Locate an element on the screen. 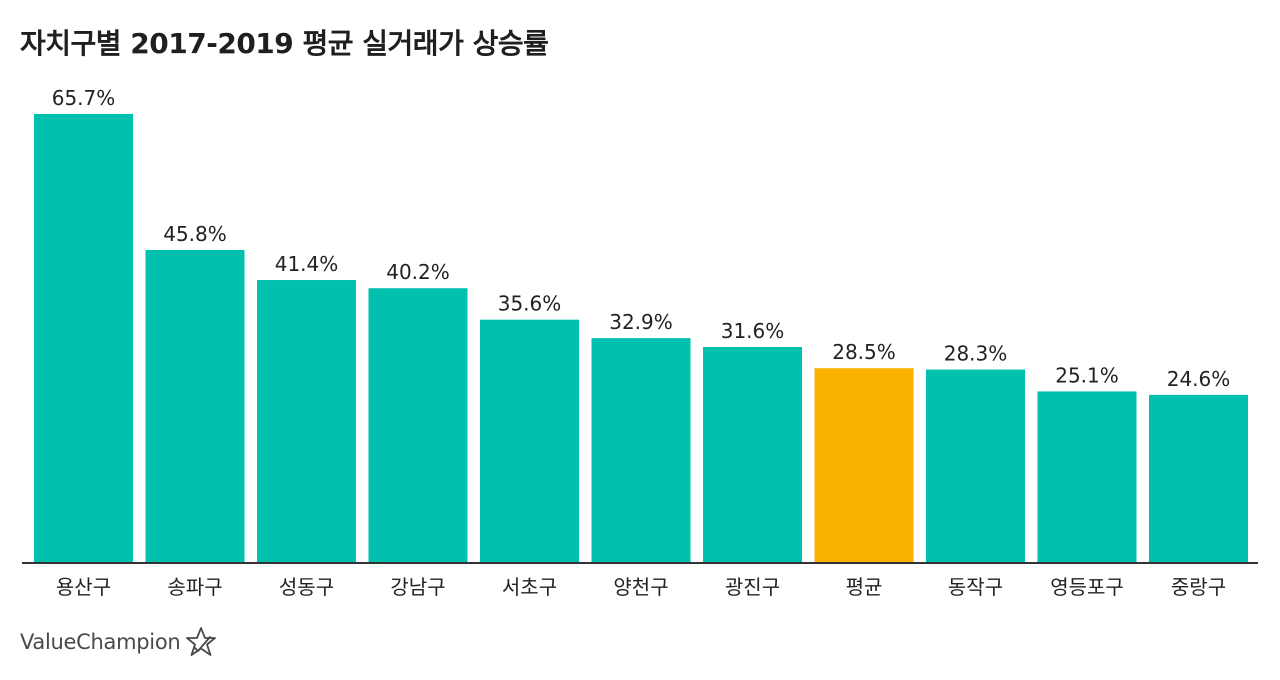 The width and height of the screenshot is (1280, 680). value-label: 41.4% is located at coordinates (307, 264).